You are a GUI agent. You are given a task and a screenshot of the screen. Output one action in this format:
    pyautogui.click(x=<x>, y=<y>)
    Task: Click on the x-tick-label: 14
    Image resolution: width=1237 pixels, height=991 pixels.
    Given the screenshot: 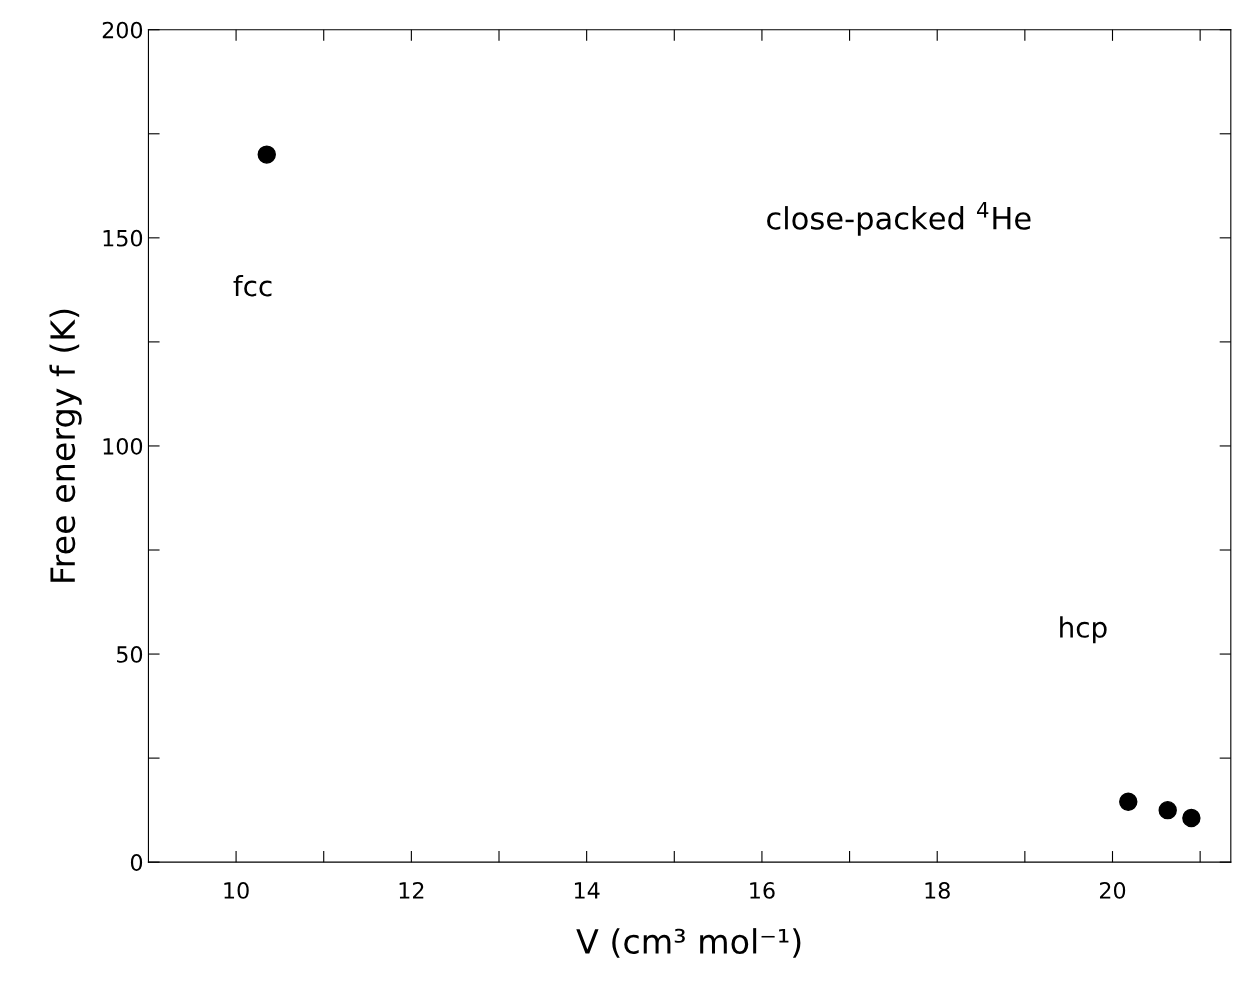 What is the action you would take?
    pyautogui.click(x=587, y=890)
    